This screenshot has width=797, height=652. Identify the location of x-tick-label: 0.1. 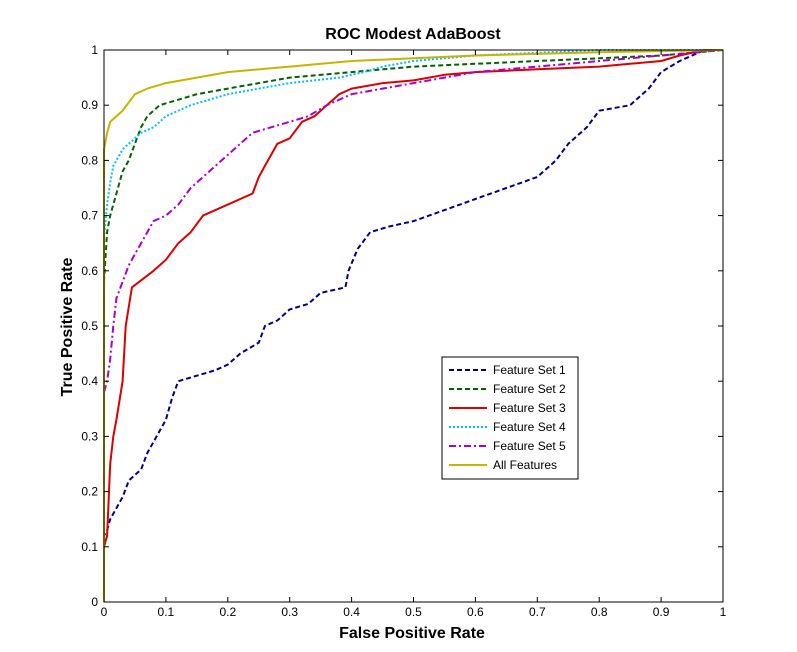
(166, 612).